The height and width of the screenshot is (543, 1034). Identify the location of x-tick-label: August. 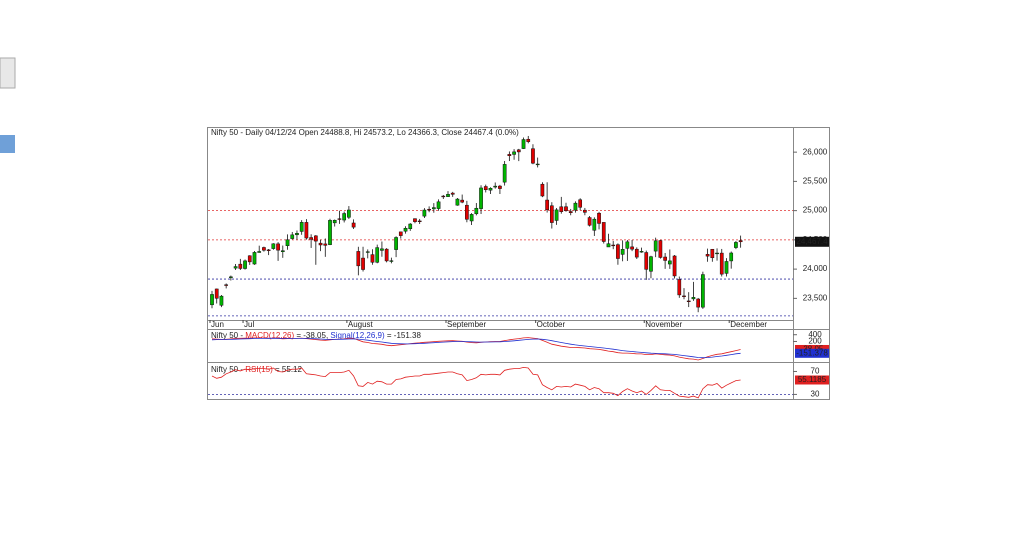
(361, 324).